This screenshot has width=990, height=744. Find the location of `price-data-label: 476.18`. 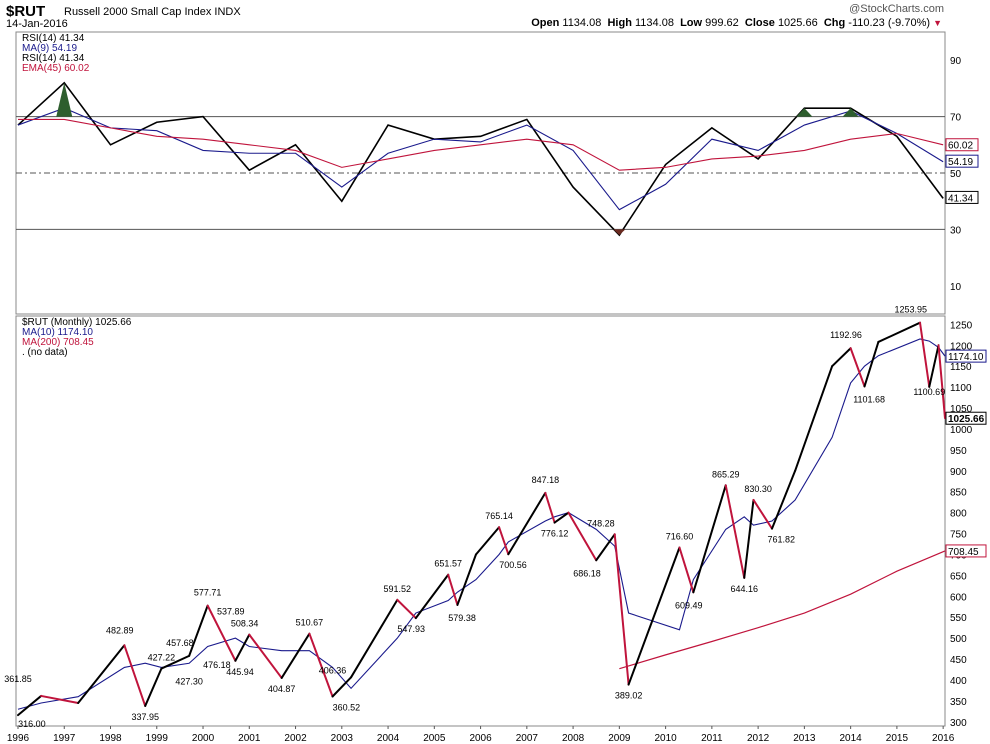

price-data-label: 476.18 is located at coordinates (217, 665).